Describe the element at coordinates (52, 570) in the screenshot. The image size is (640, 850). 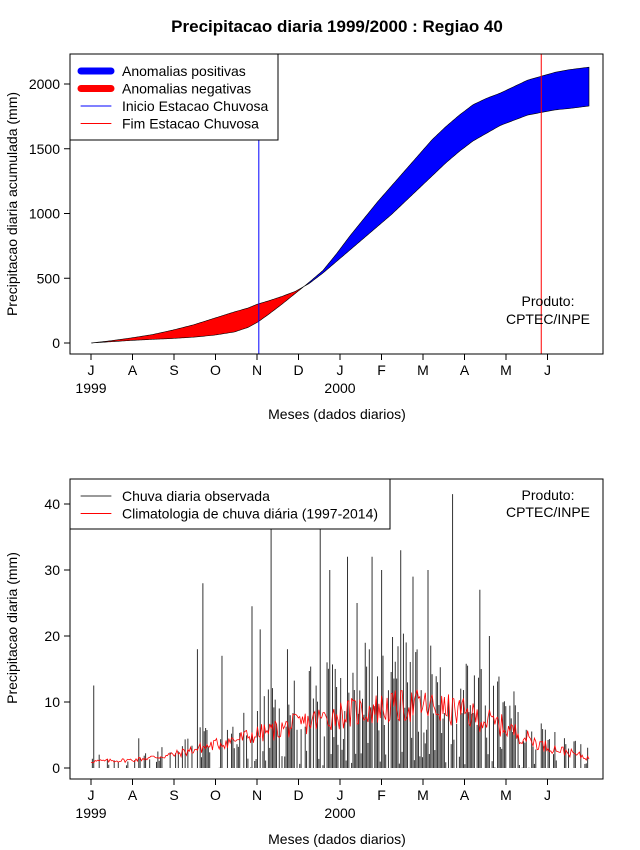
I see `bottom-y-tick-label: 30` at that location.